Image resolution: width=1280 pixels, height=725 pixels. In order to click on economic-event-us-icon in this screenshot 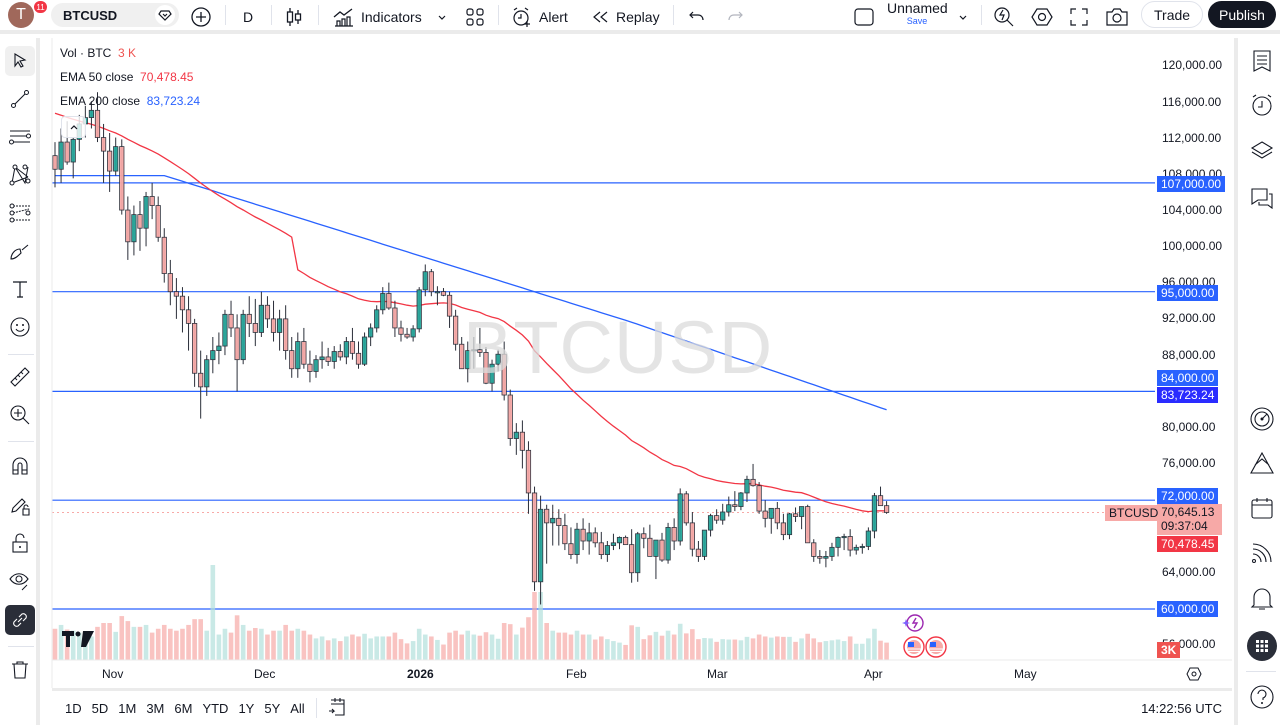, I will do `click(927, 649)`.